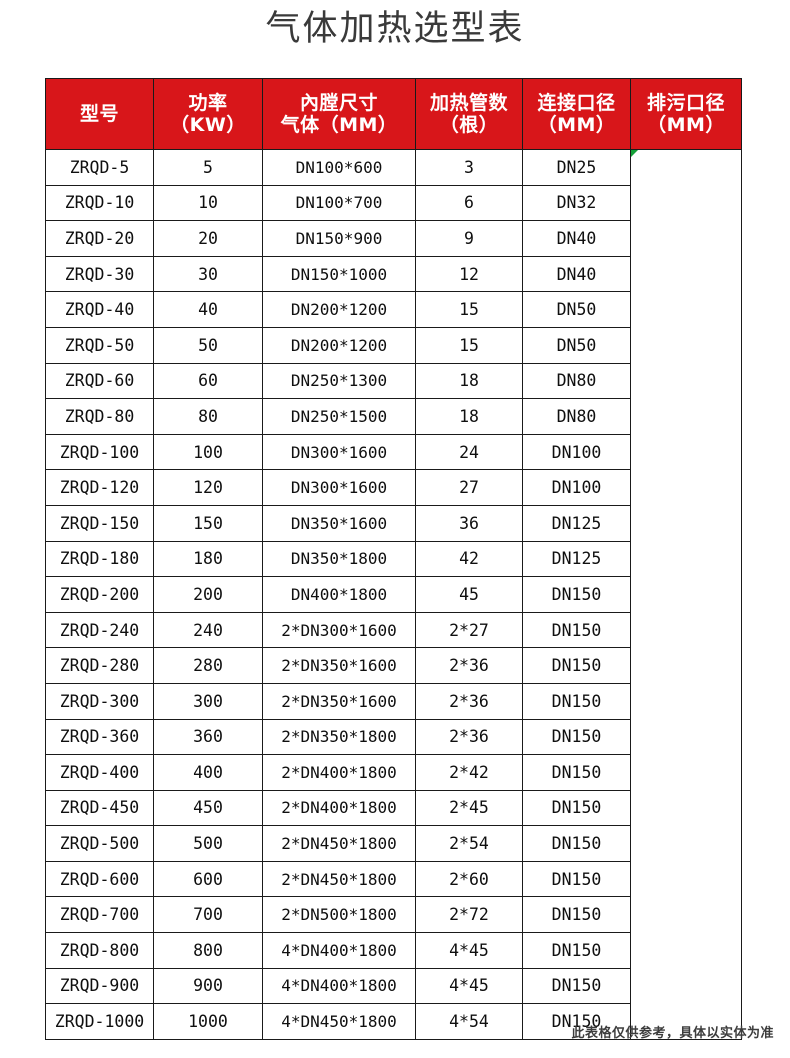 The image size is (790, 1058). I want to click on table-row: ZRQD-20 20 DN150*900 9 DN40, so click(393, 238).